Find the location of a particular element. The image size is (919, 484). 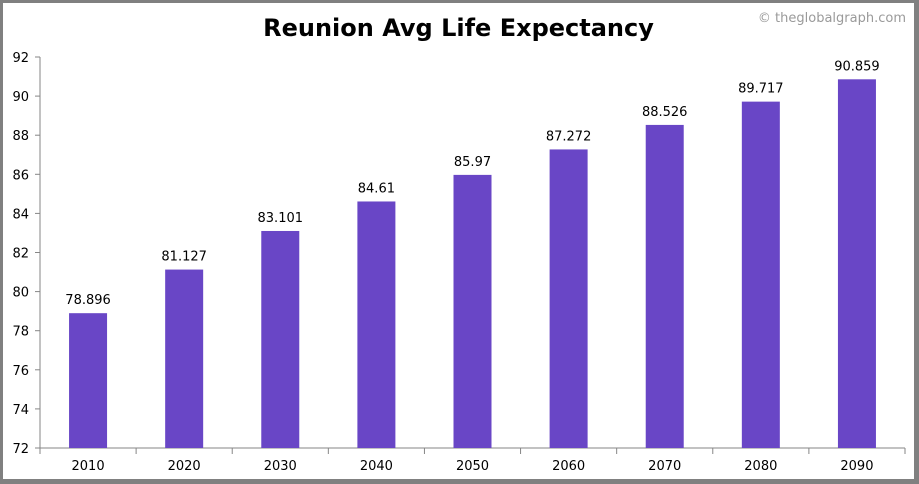

bar-2050 is located at coordinates (472, 311).